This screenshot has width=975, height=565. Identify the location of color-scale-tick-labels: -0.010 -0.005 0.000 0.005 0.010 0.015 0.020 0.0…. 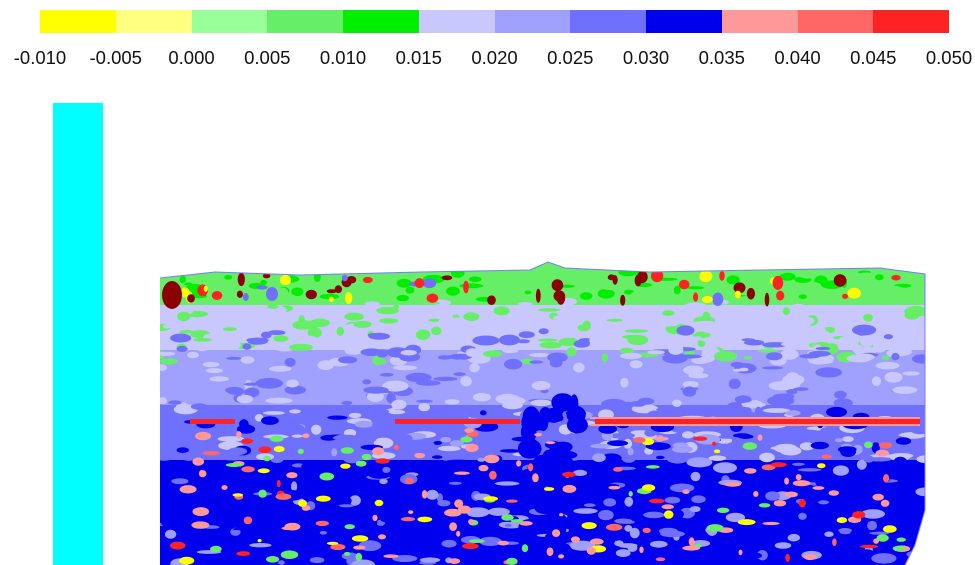
(487, 58).